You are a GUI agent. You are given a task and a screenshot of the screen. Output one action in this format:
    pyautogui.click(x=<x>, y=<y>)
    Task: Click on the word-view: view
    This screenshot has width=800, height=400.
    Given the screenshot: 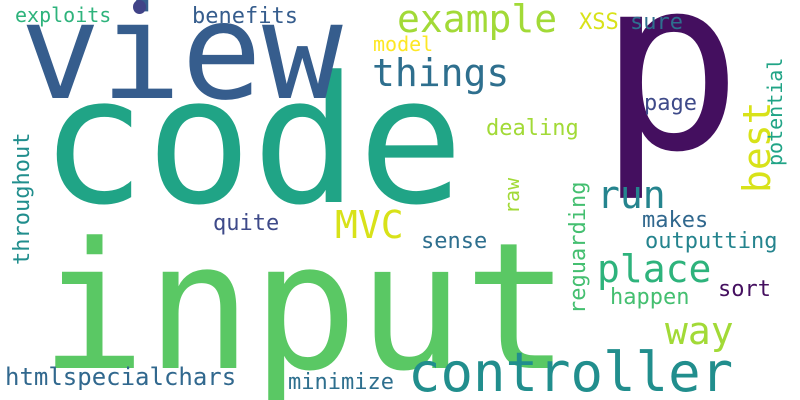 What is the action you would take?
    pyautogui.click(x=181, y=65)
    